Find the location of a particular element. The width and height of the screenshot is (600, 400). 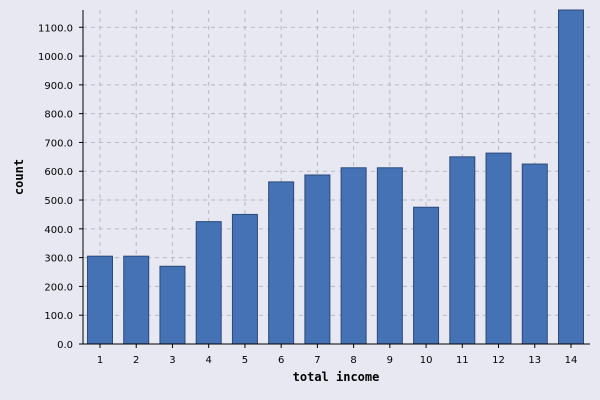

y-tick-label: 200.0 is located at coordinates (58, 287).